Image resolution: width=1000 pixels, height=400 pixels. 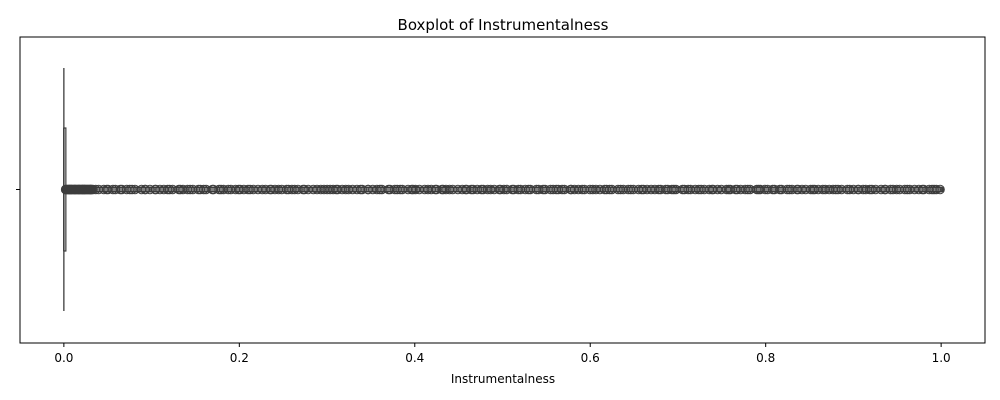 What do you see at coordinates (239, 358) in the screenshot?
I see `x-tick-label: 0.2` at bounding box center [239, 358].